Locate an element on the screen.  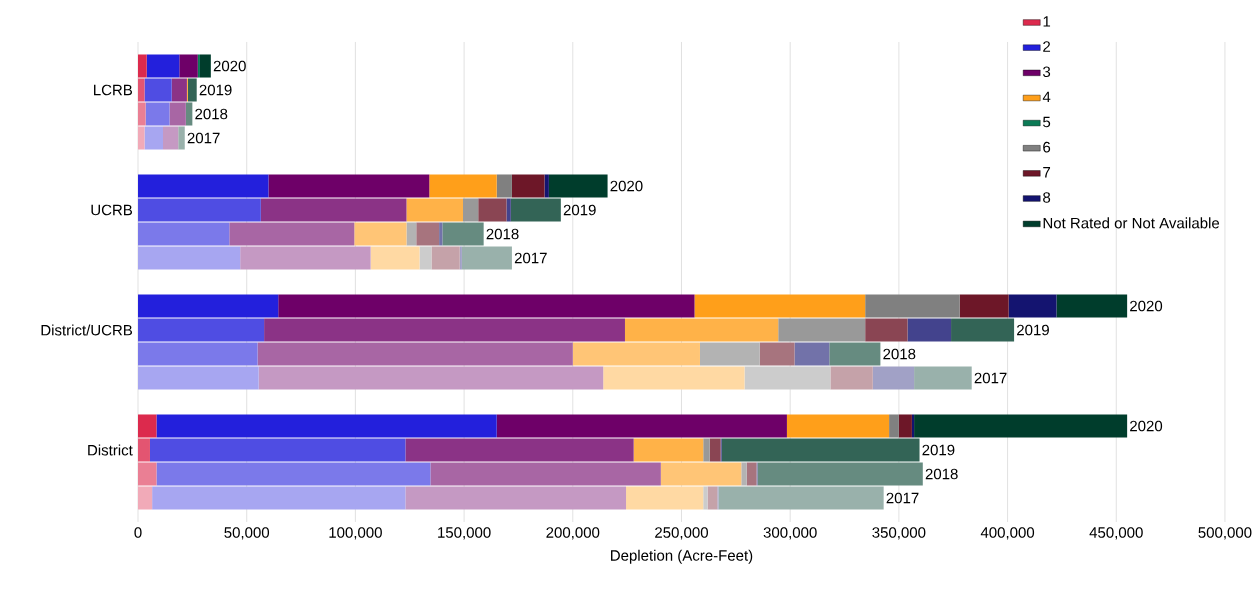
x-tick-label: 150,000 is located at coordinates (464, 533).